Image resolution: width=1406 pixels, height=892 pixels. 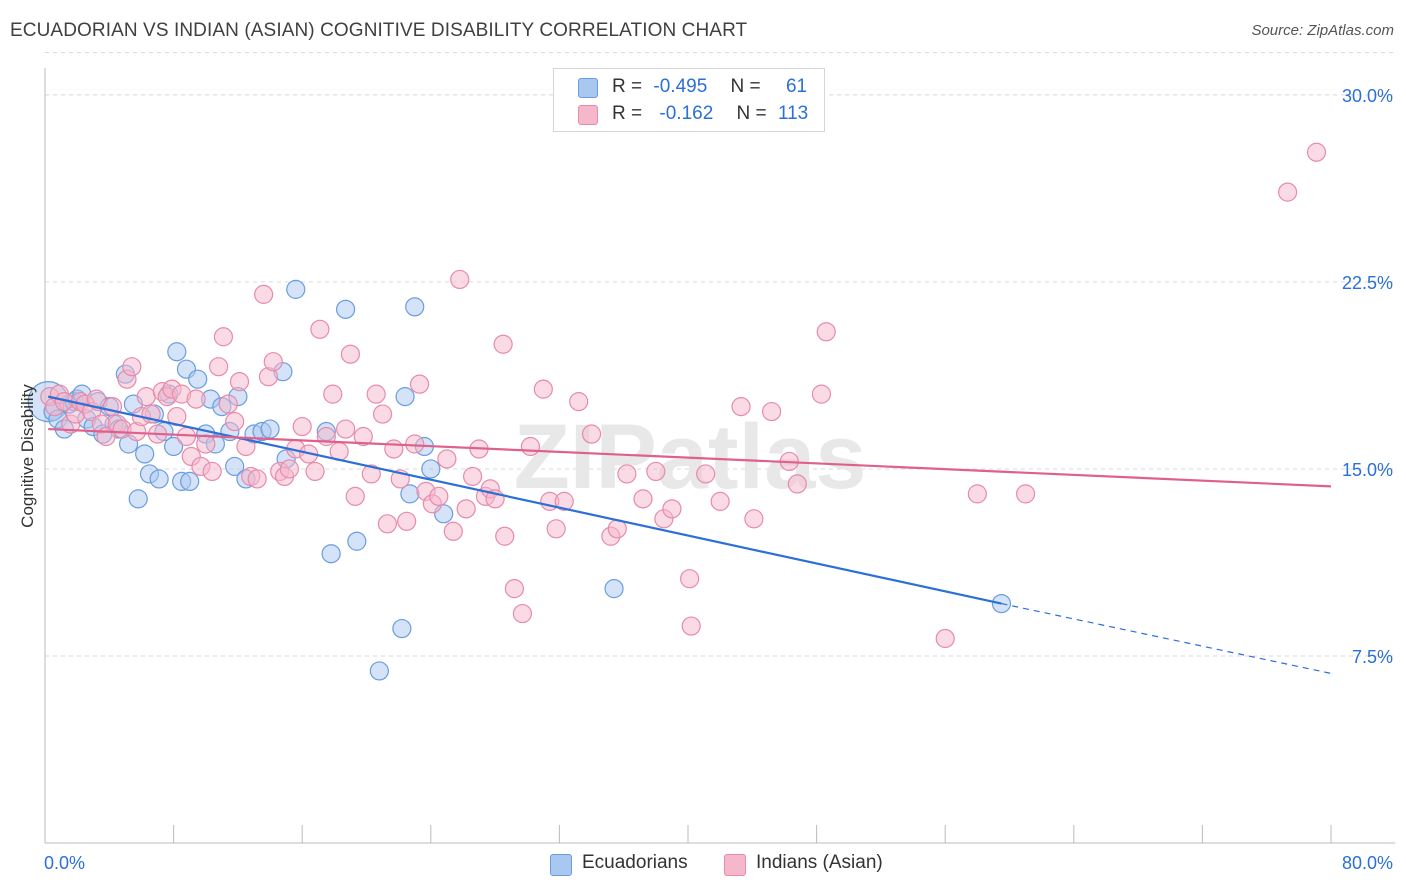 I want to click on legend-n-value: 61, so click(x=796, y=86).